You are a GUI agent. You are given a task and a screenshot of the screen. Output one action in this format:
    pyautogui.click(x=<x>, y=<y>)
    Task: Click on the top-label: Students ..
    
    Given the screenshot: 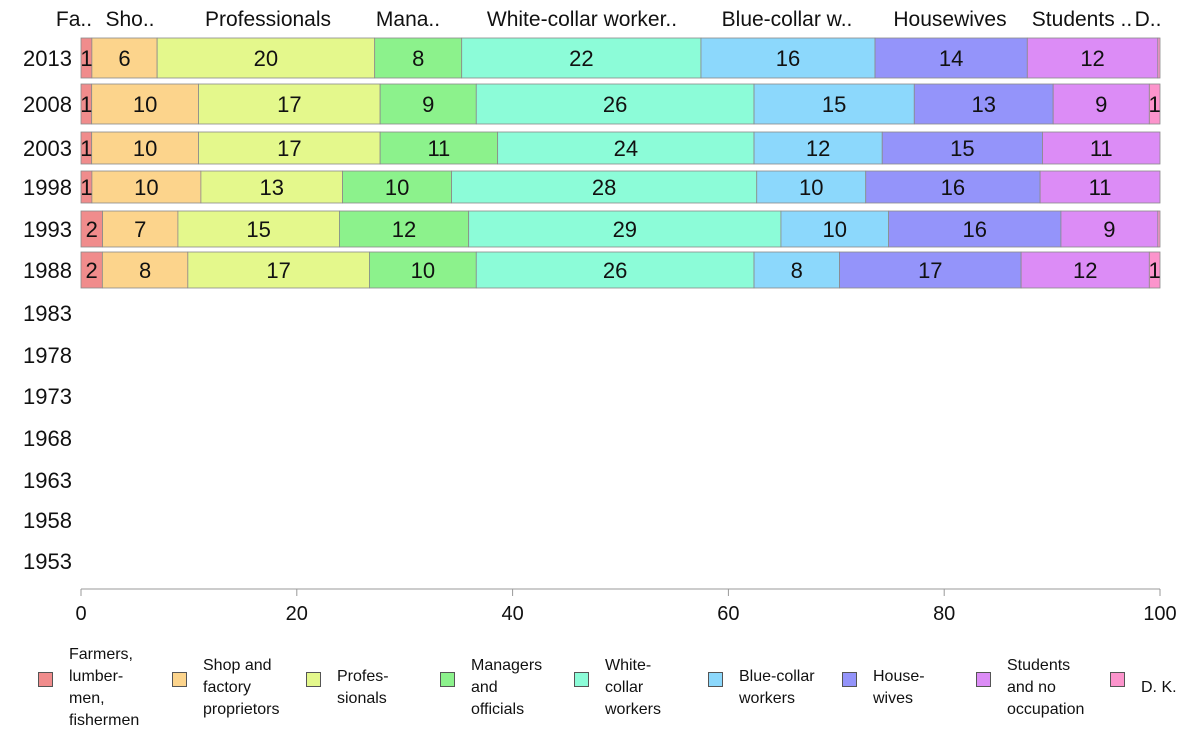 What is the action you would take?
    pyautogui.click(x=1082, y=19)
    